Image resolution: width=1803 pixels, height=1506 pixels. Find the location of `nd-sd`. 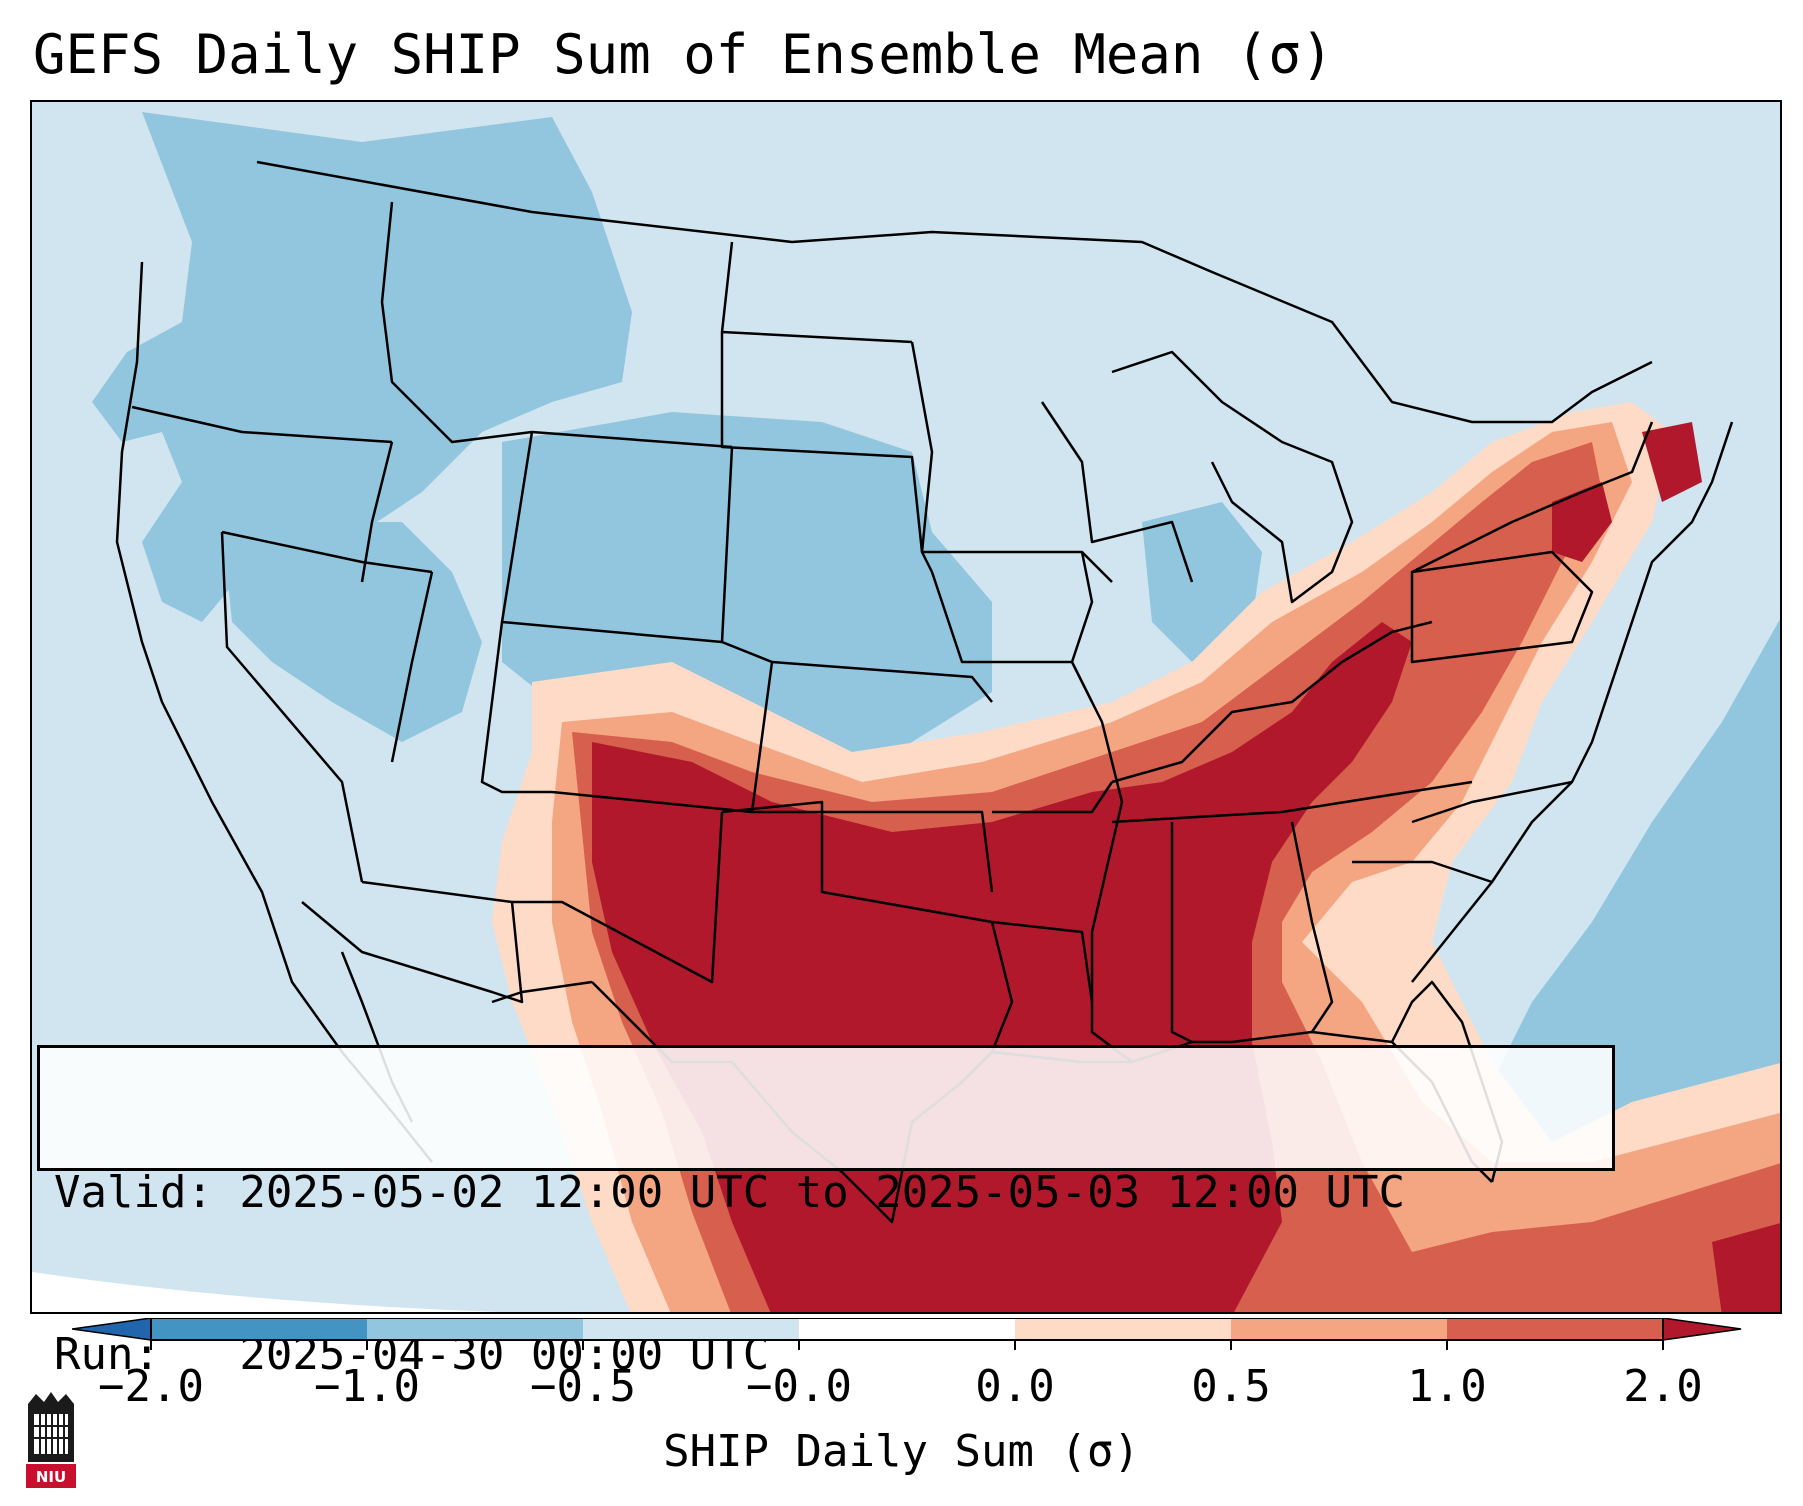

nd-sd is located at coordinates (817, 337).